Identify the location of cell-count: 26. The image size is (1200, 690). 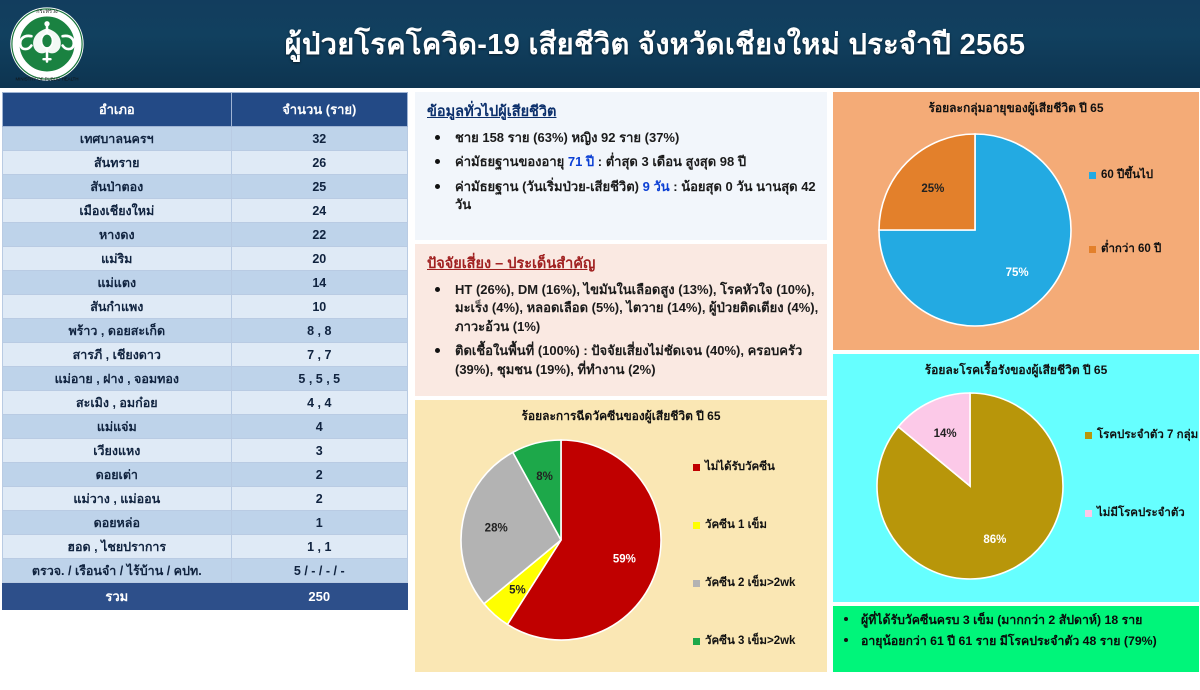
(319, 162).